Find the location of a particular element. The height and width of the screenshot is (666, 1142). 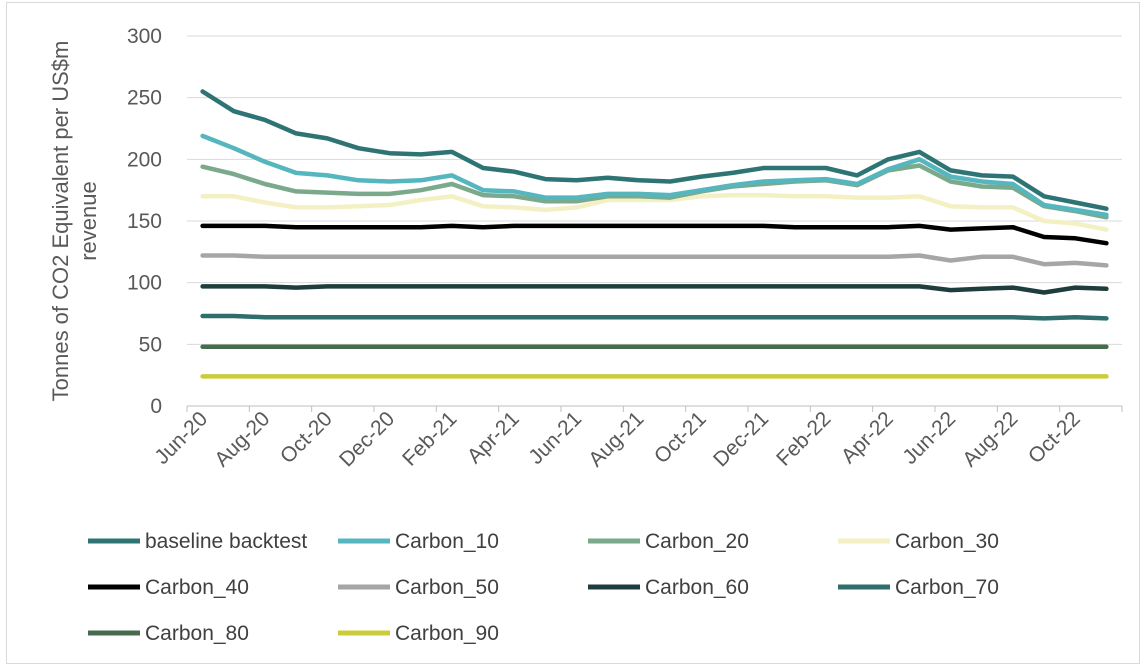

y-tick-label: 150 is located at coordinates (144, 221).